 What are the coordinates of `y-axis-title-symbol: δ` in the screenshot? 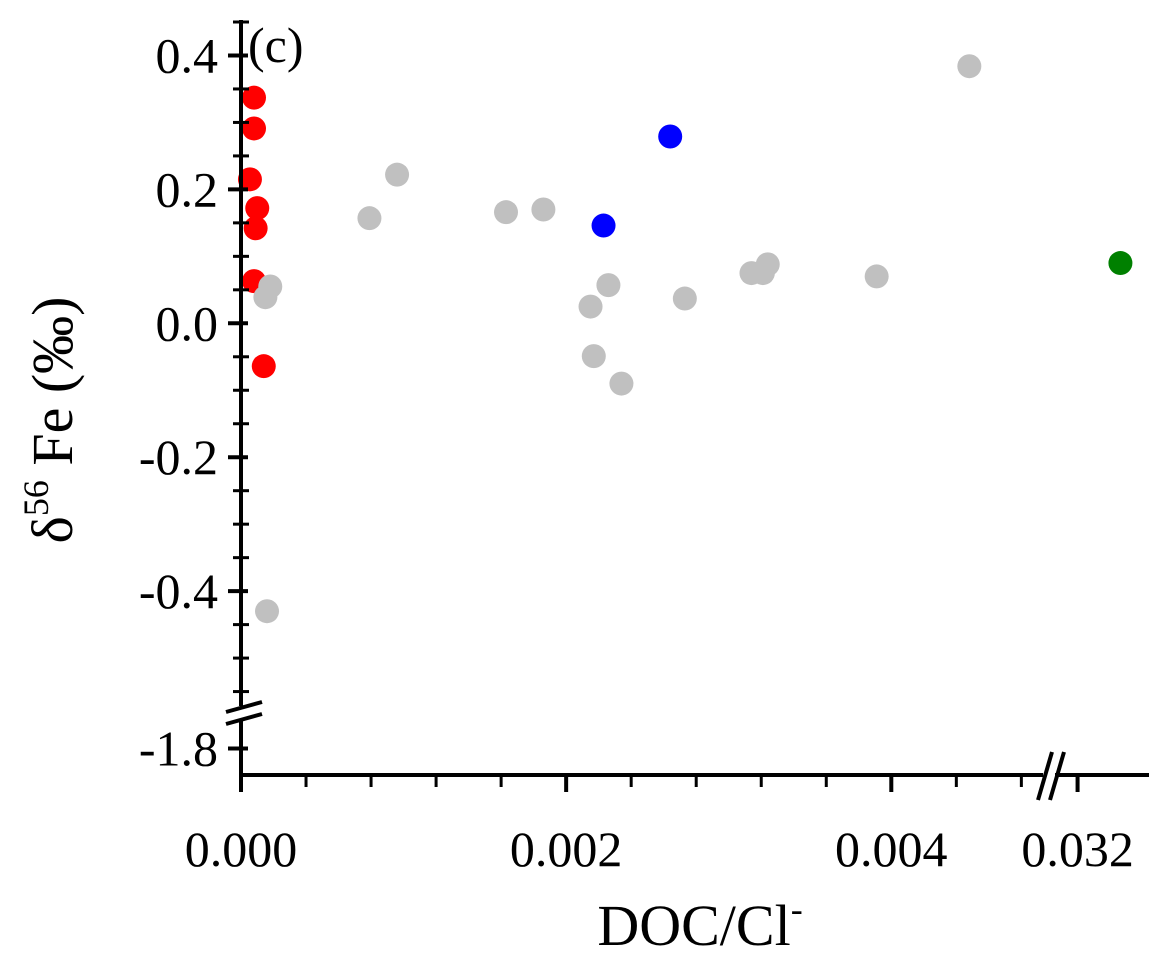 It's located at (52, 529).